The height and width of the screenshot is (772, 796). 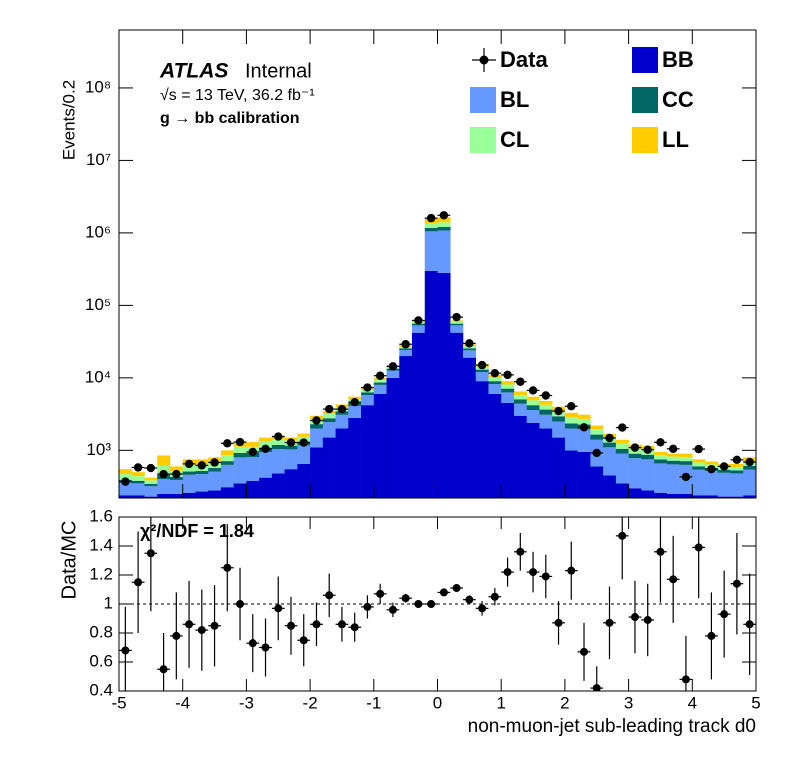 I want to click on legend-item: CC, so click(x=663, y=100).